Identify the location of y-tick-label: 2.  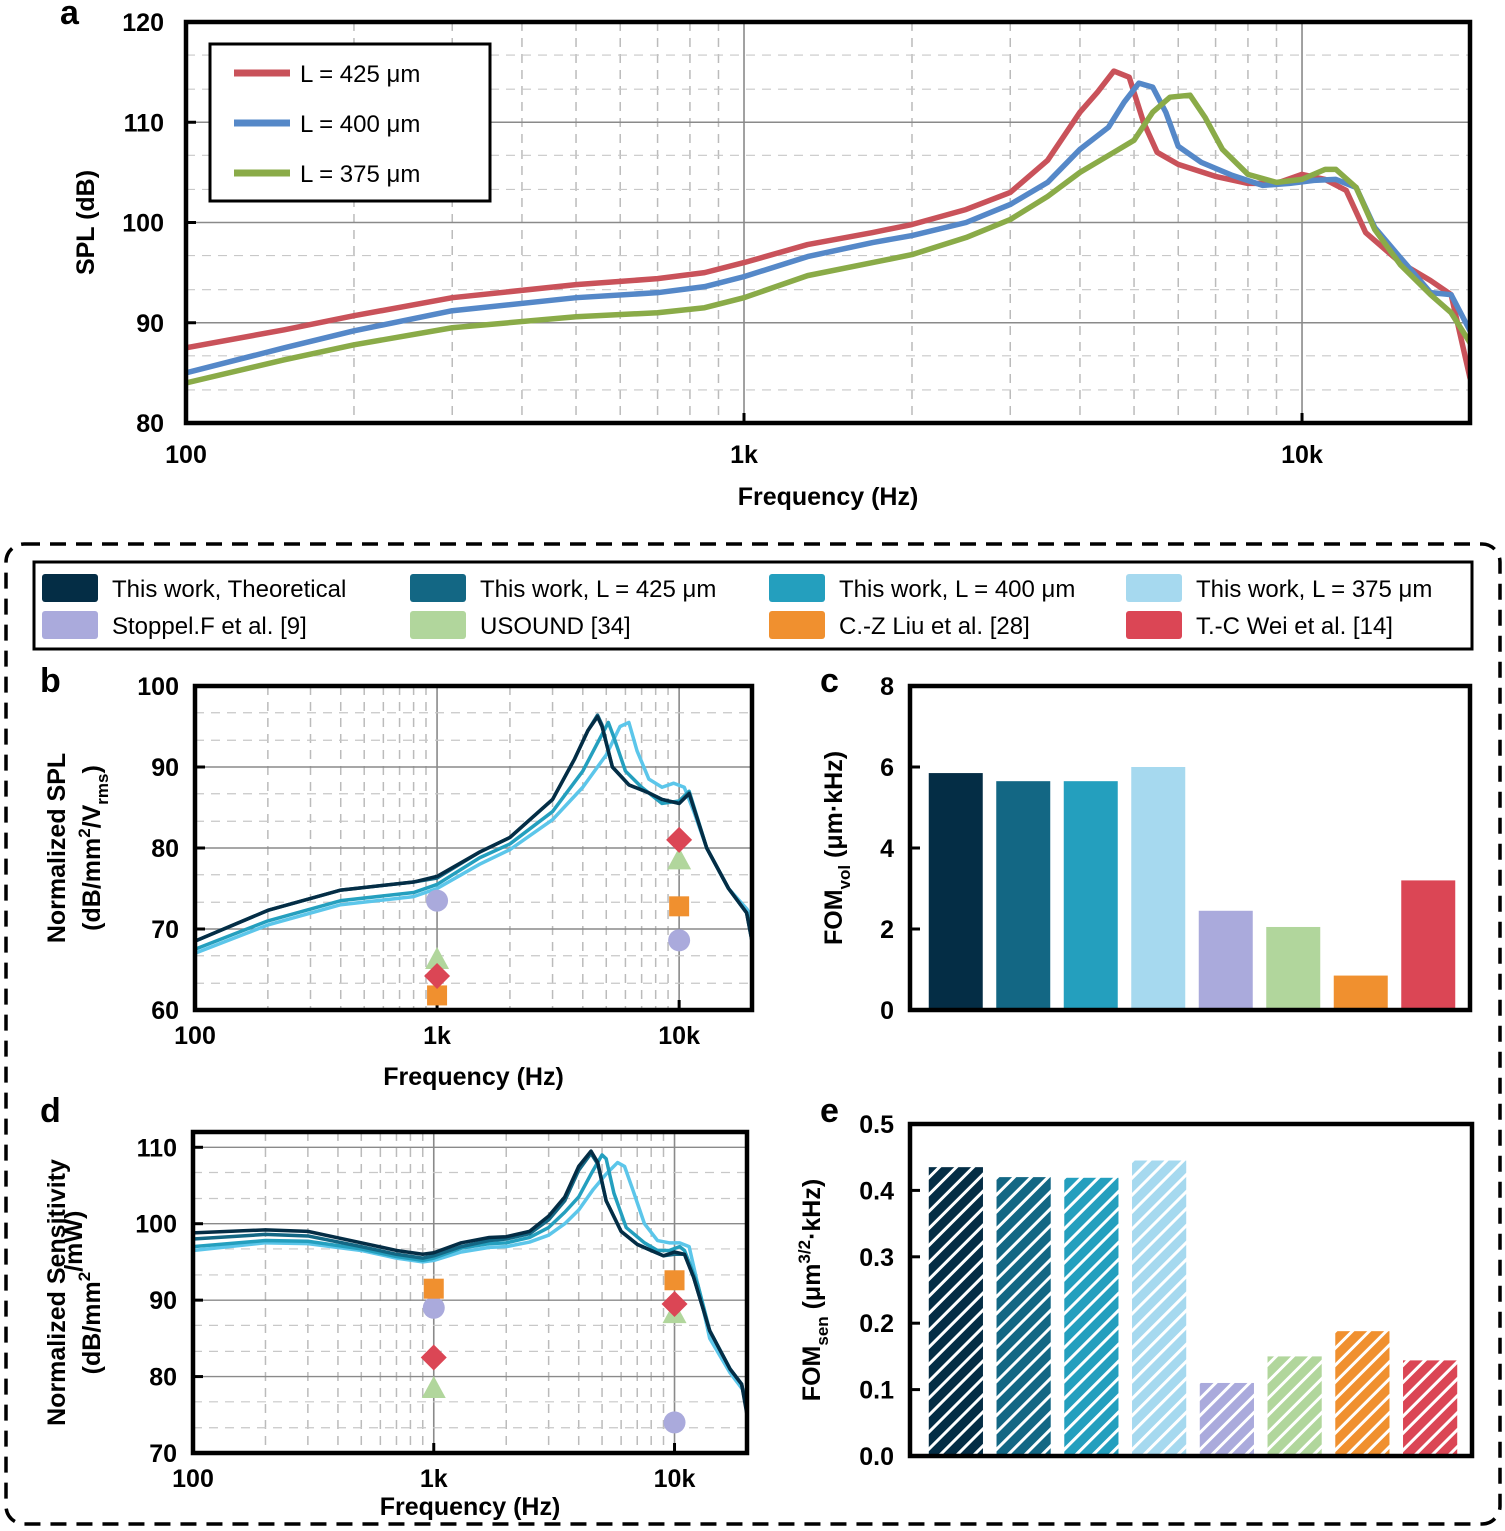
(887, 930).